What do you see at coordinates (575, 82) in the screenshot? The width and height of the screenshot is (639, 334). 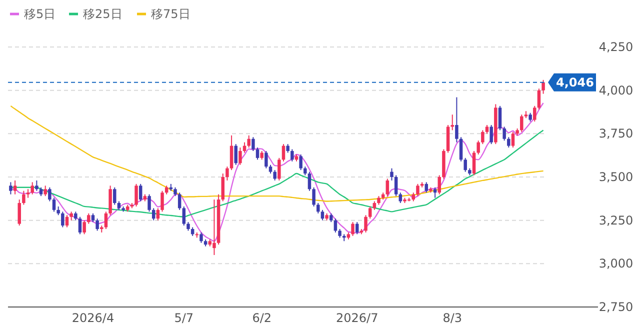 I see `ref-line-label: 4,046` at bounding box center [575, 82].